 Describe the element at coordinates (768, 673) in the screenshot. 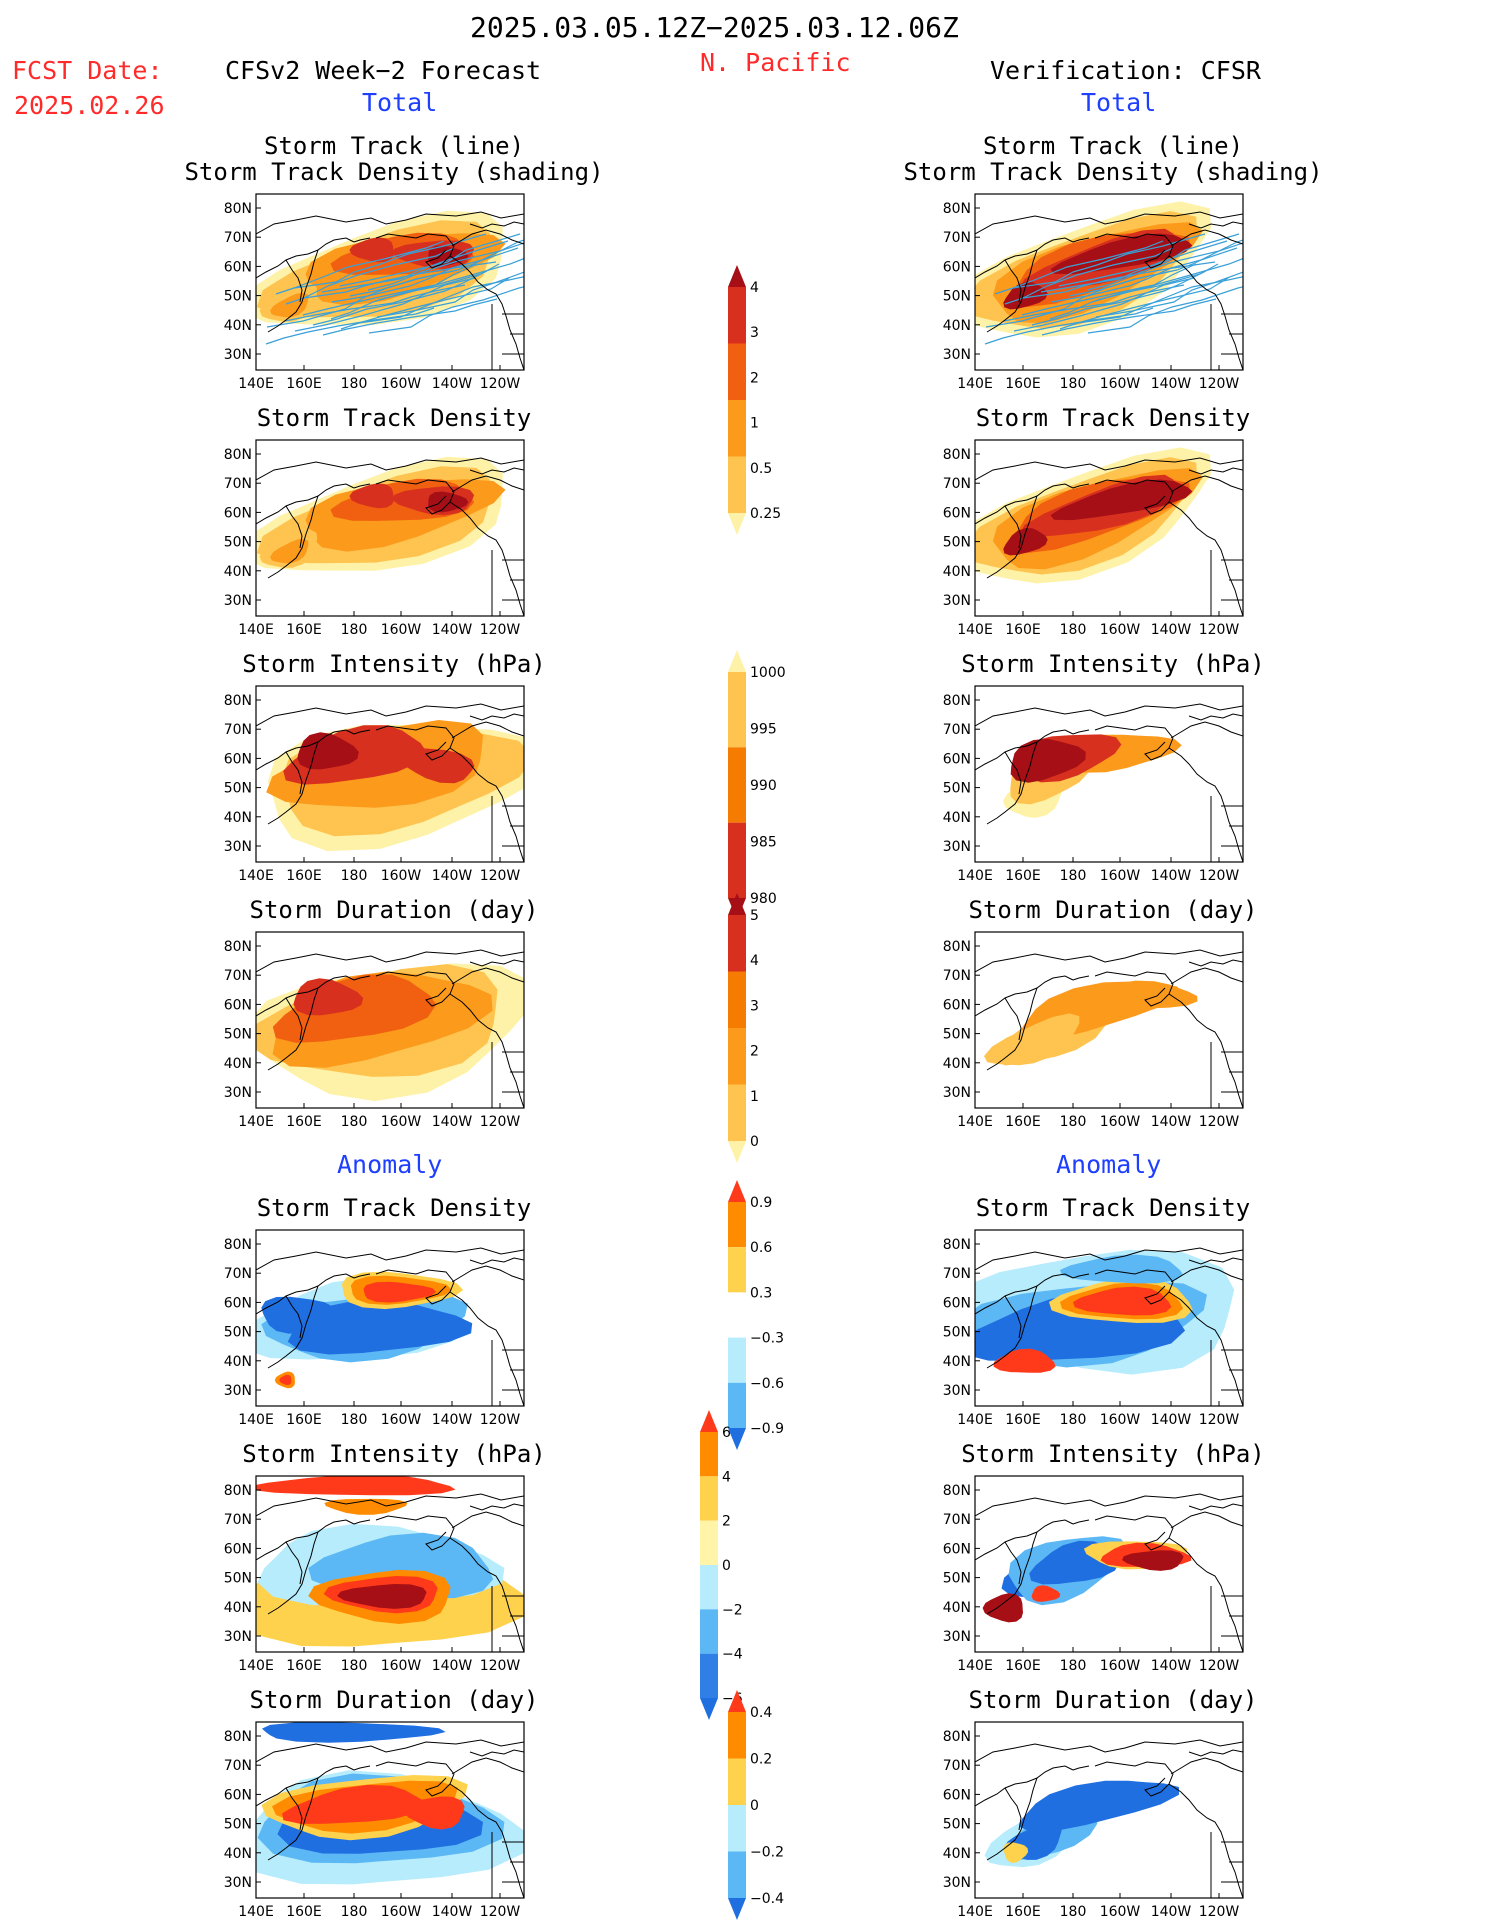

I see `colorbar-label: 1000` at that location.